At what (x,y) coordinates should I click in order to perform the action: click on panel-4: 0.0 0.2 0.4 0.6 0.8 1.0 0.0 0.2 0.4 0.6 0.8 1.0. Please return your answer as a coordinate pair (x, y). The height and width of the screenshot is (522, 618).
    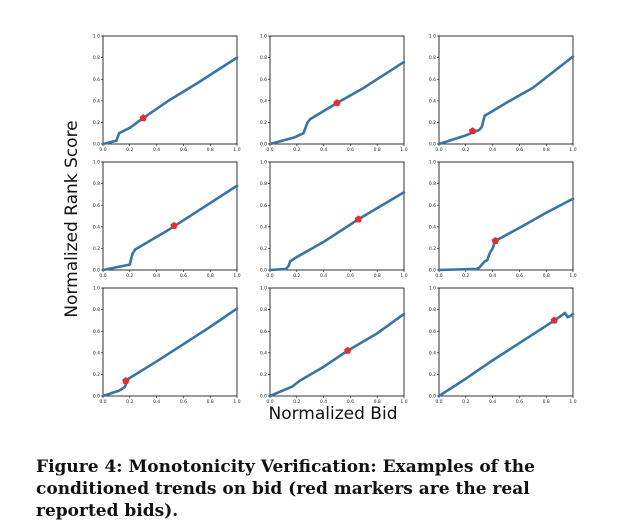
    Looking at the image, I should click on (167, 219).